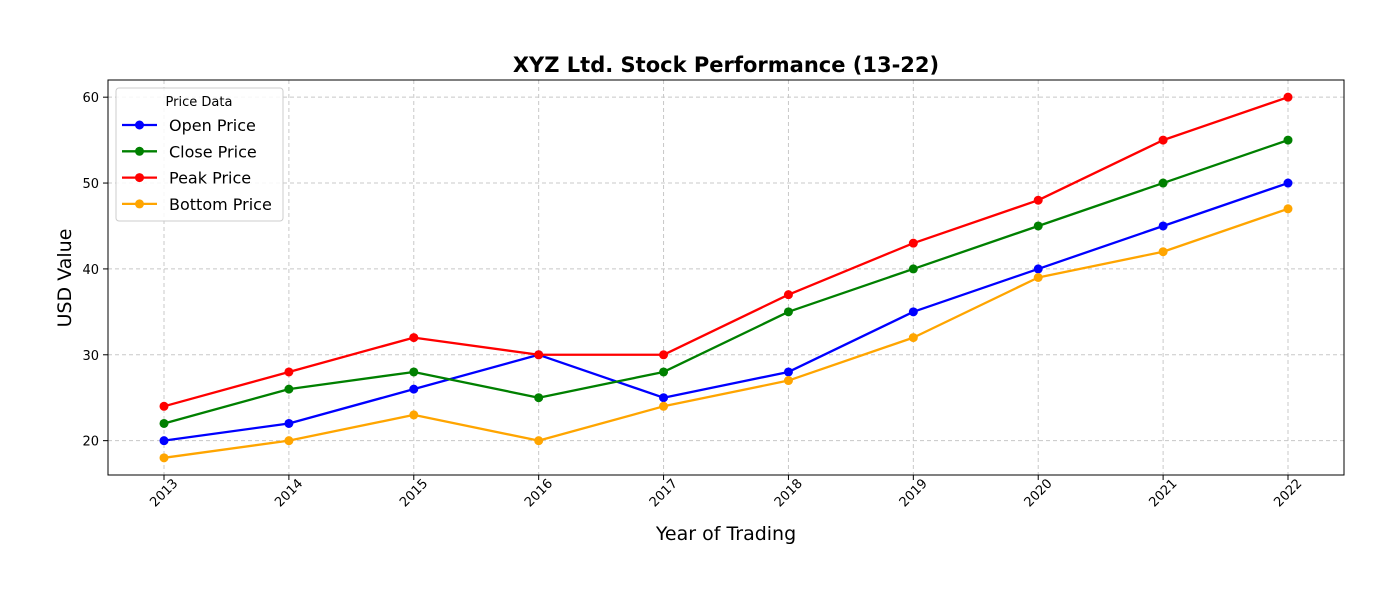 The width and height of the screenshot is (1400, 600). Describe the element at coordinates (1288, 493) in the screenshot. I see `x-tick-label: 2022` at that location.